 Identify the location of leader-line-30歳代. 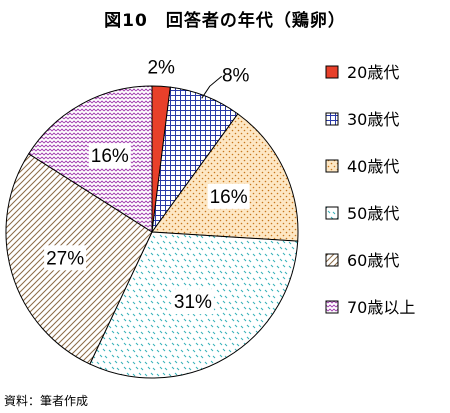
(212, 87).